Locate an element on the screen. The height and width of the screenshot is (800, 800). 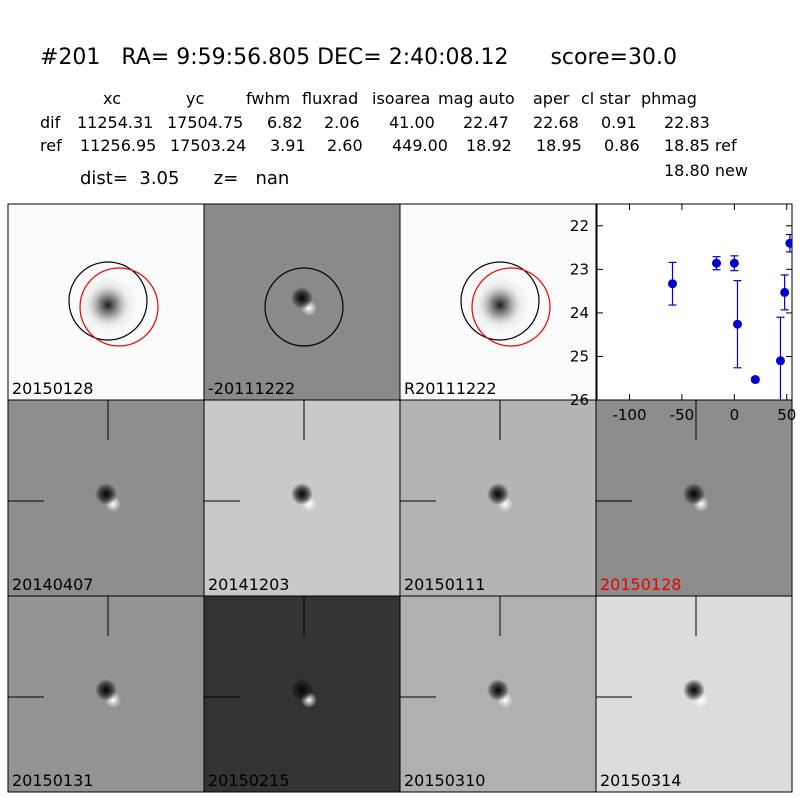
stamp-label: R20111222 is located at coordinates (450, 388).